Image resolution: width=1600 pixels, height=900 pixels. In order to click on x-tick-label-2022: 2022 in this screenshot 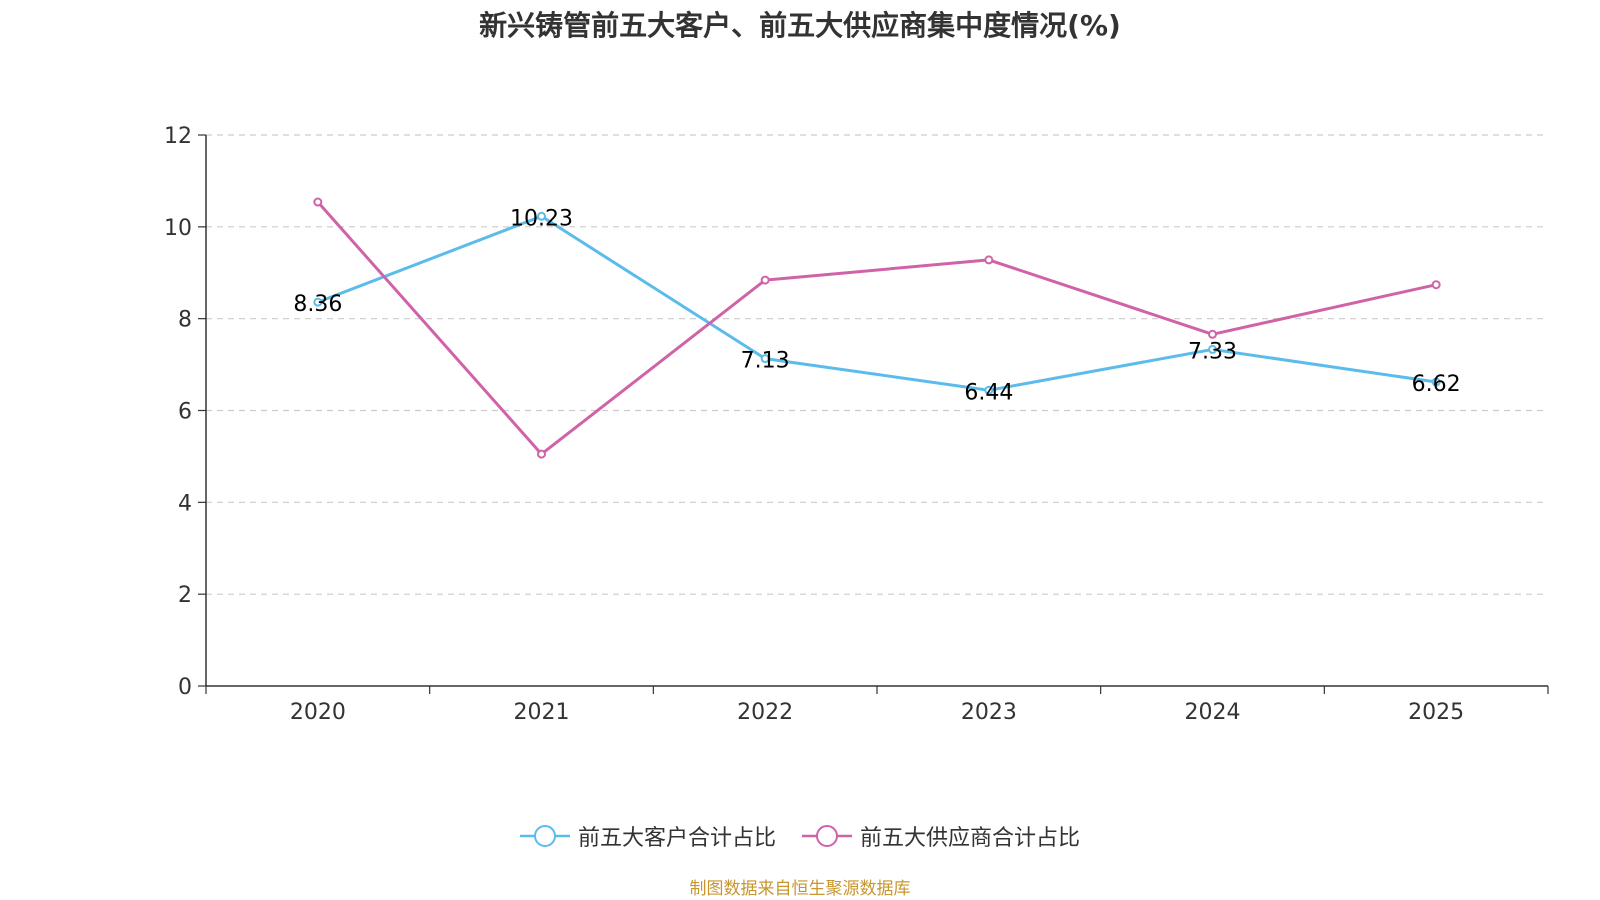, I will do `click(765, 712)`.